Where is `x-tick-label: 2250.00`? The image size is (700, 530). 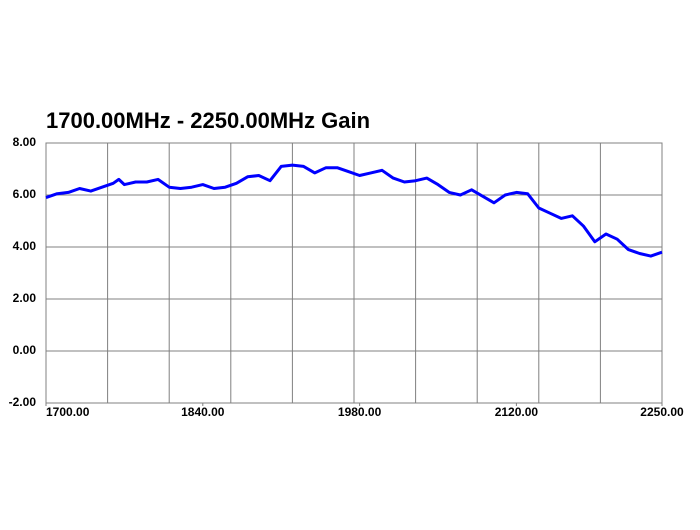
x-tick-label: 2250.00 is located at coordinates (662, 412).